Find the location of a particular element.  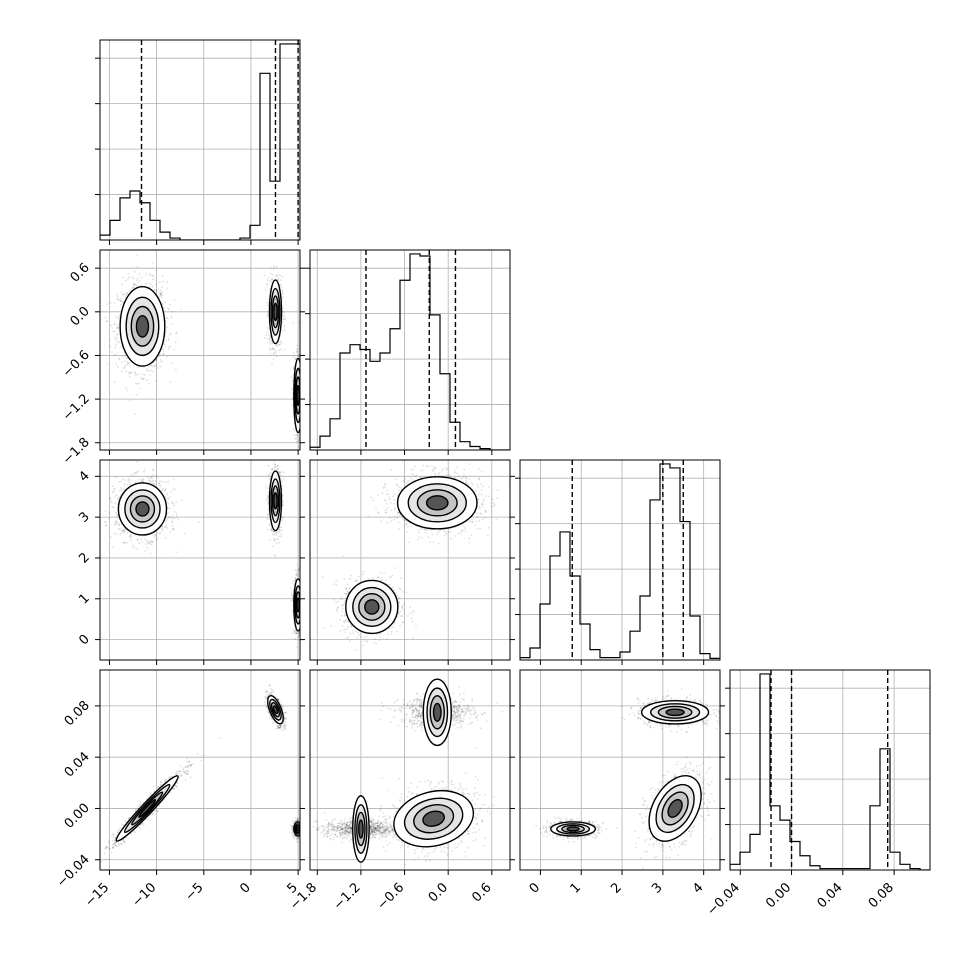

y-tick-label: 0.6 is located at coordinates (80, 272).